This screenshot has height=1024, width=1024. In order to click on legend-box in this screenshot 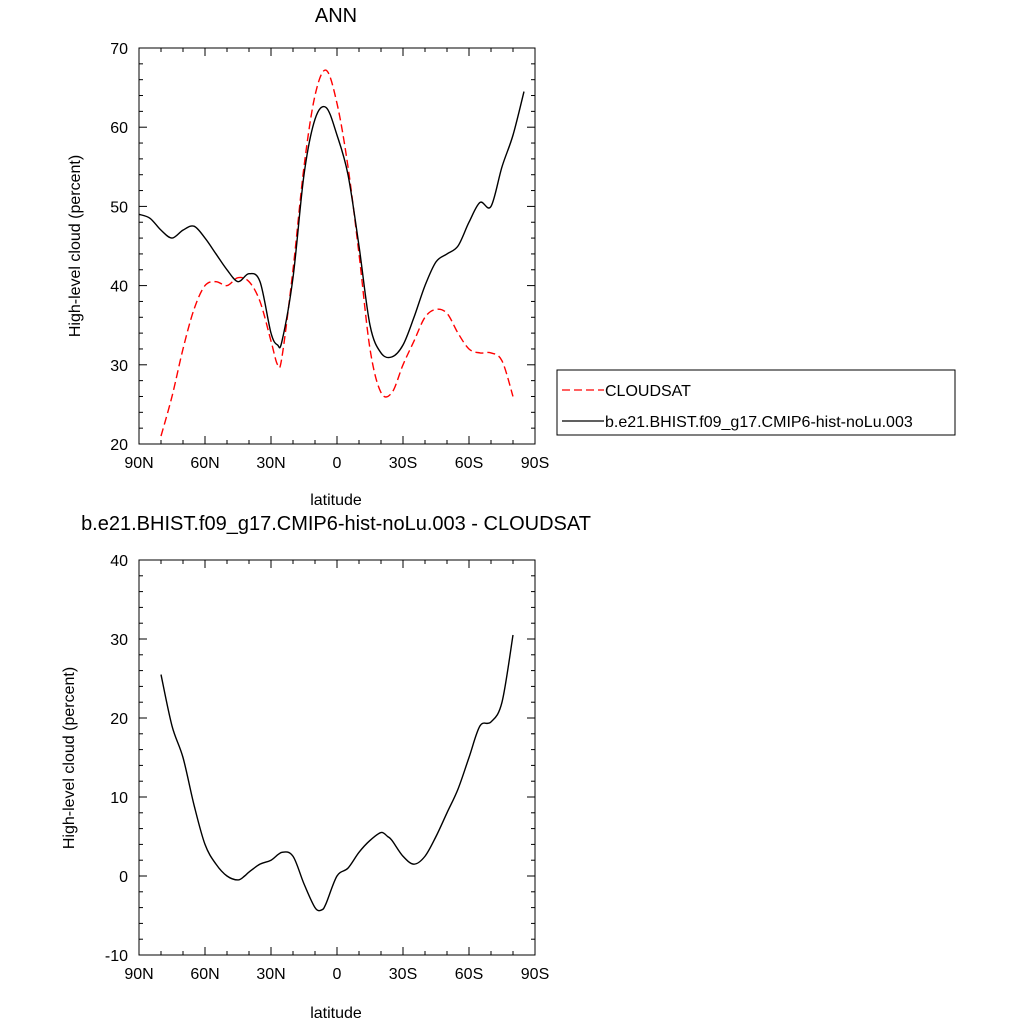, I will do `click(756, 402)`.